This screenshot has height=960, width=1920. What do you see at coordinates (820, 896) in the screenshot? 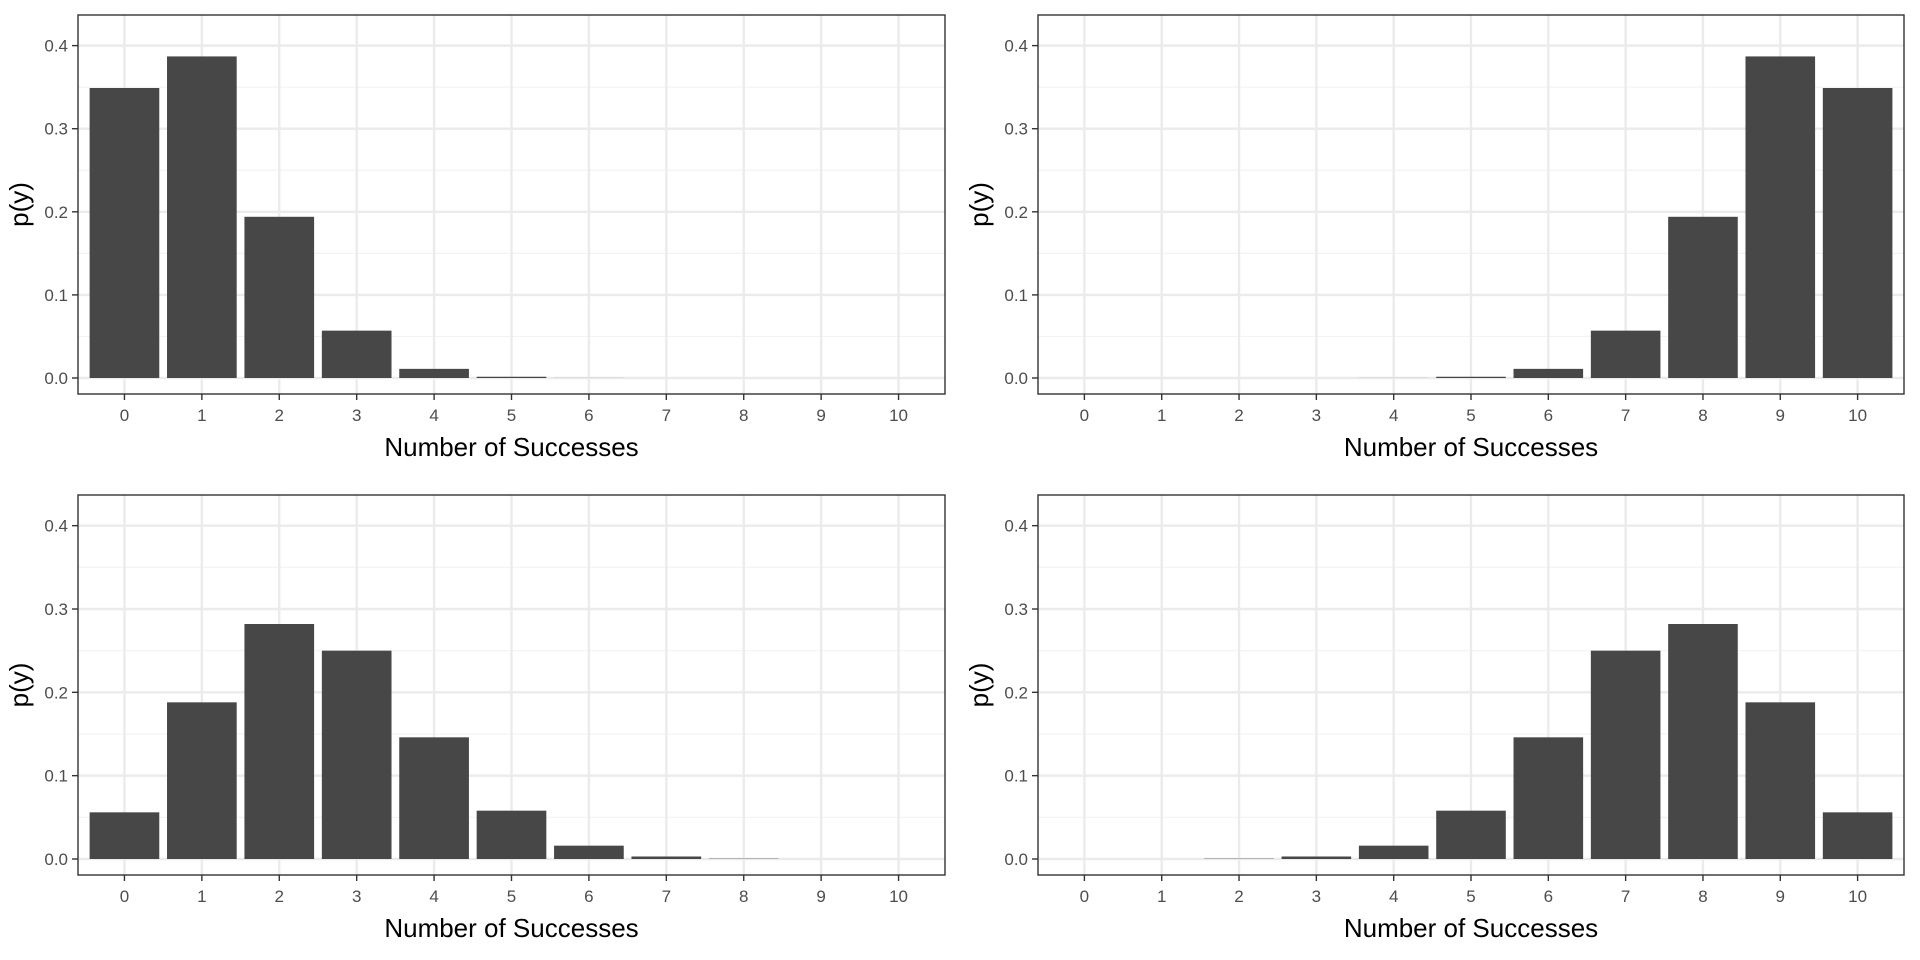
I see `panel-bottom-left-xtick-label: 9` at bounding box center [820, 896].